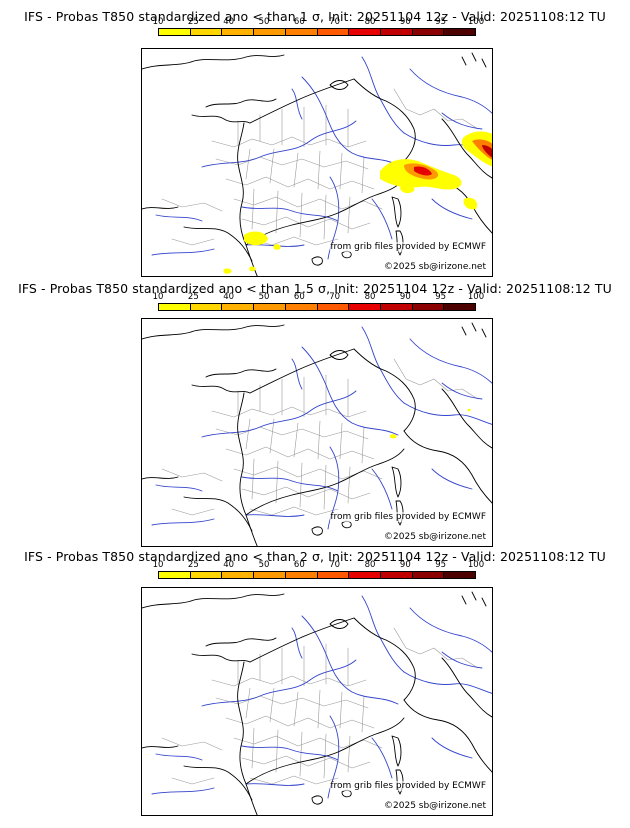 The width and height of the screenshot is (630, 828). Describe the element at coordinates (470, 203) in the screenshot. I see `prob-area-adriatic` at that location.